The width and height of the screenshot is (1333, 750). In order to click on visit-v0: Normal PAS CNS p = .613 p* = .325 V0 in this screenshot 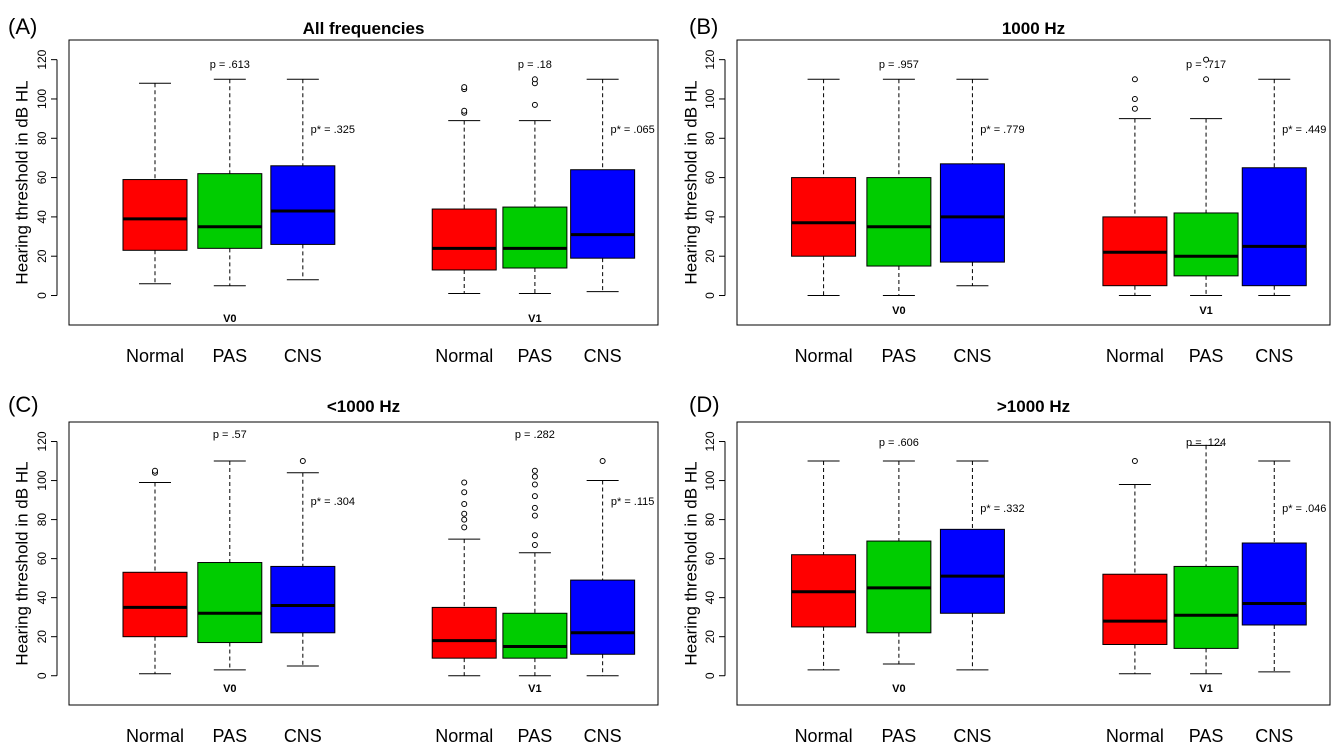, I will do `click(238, 212)`.